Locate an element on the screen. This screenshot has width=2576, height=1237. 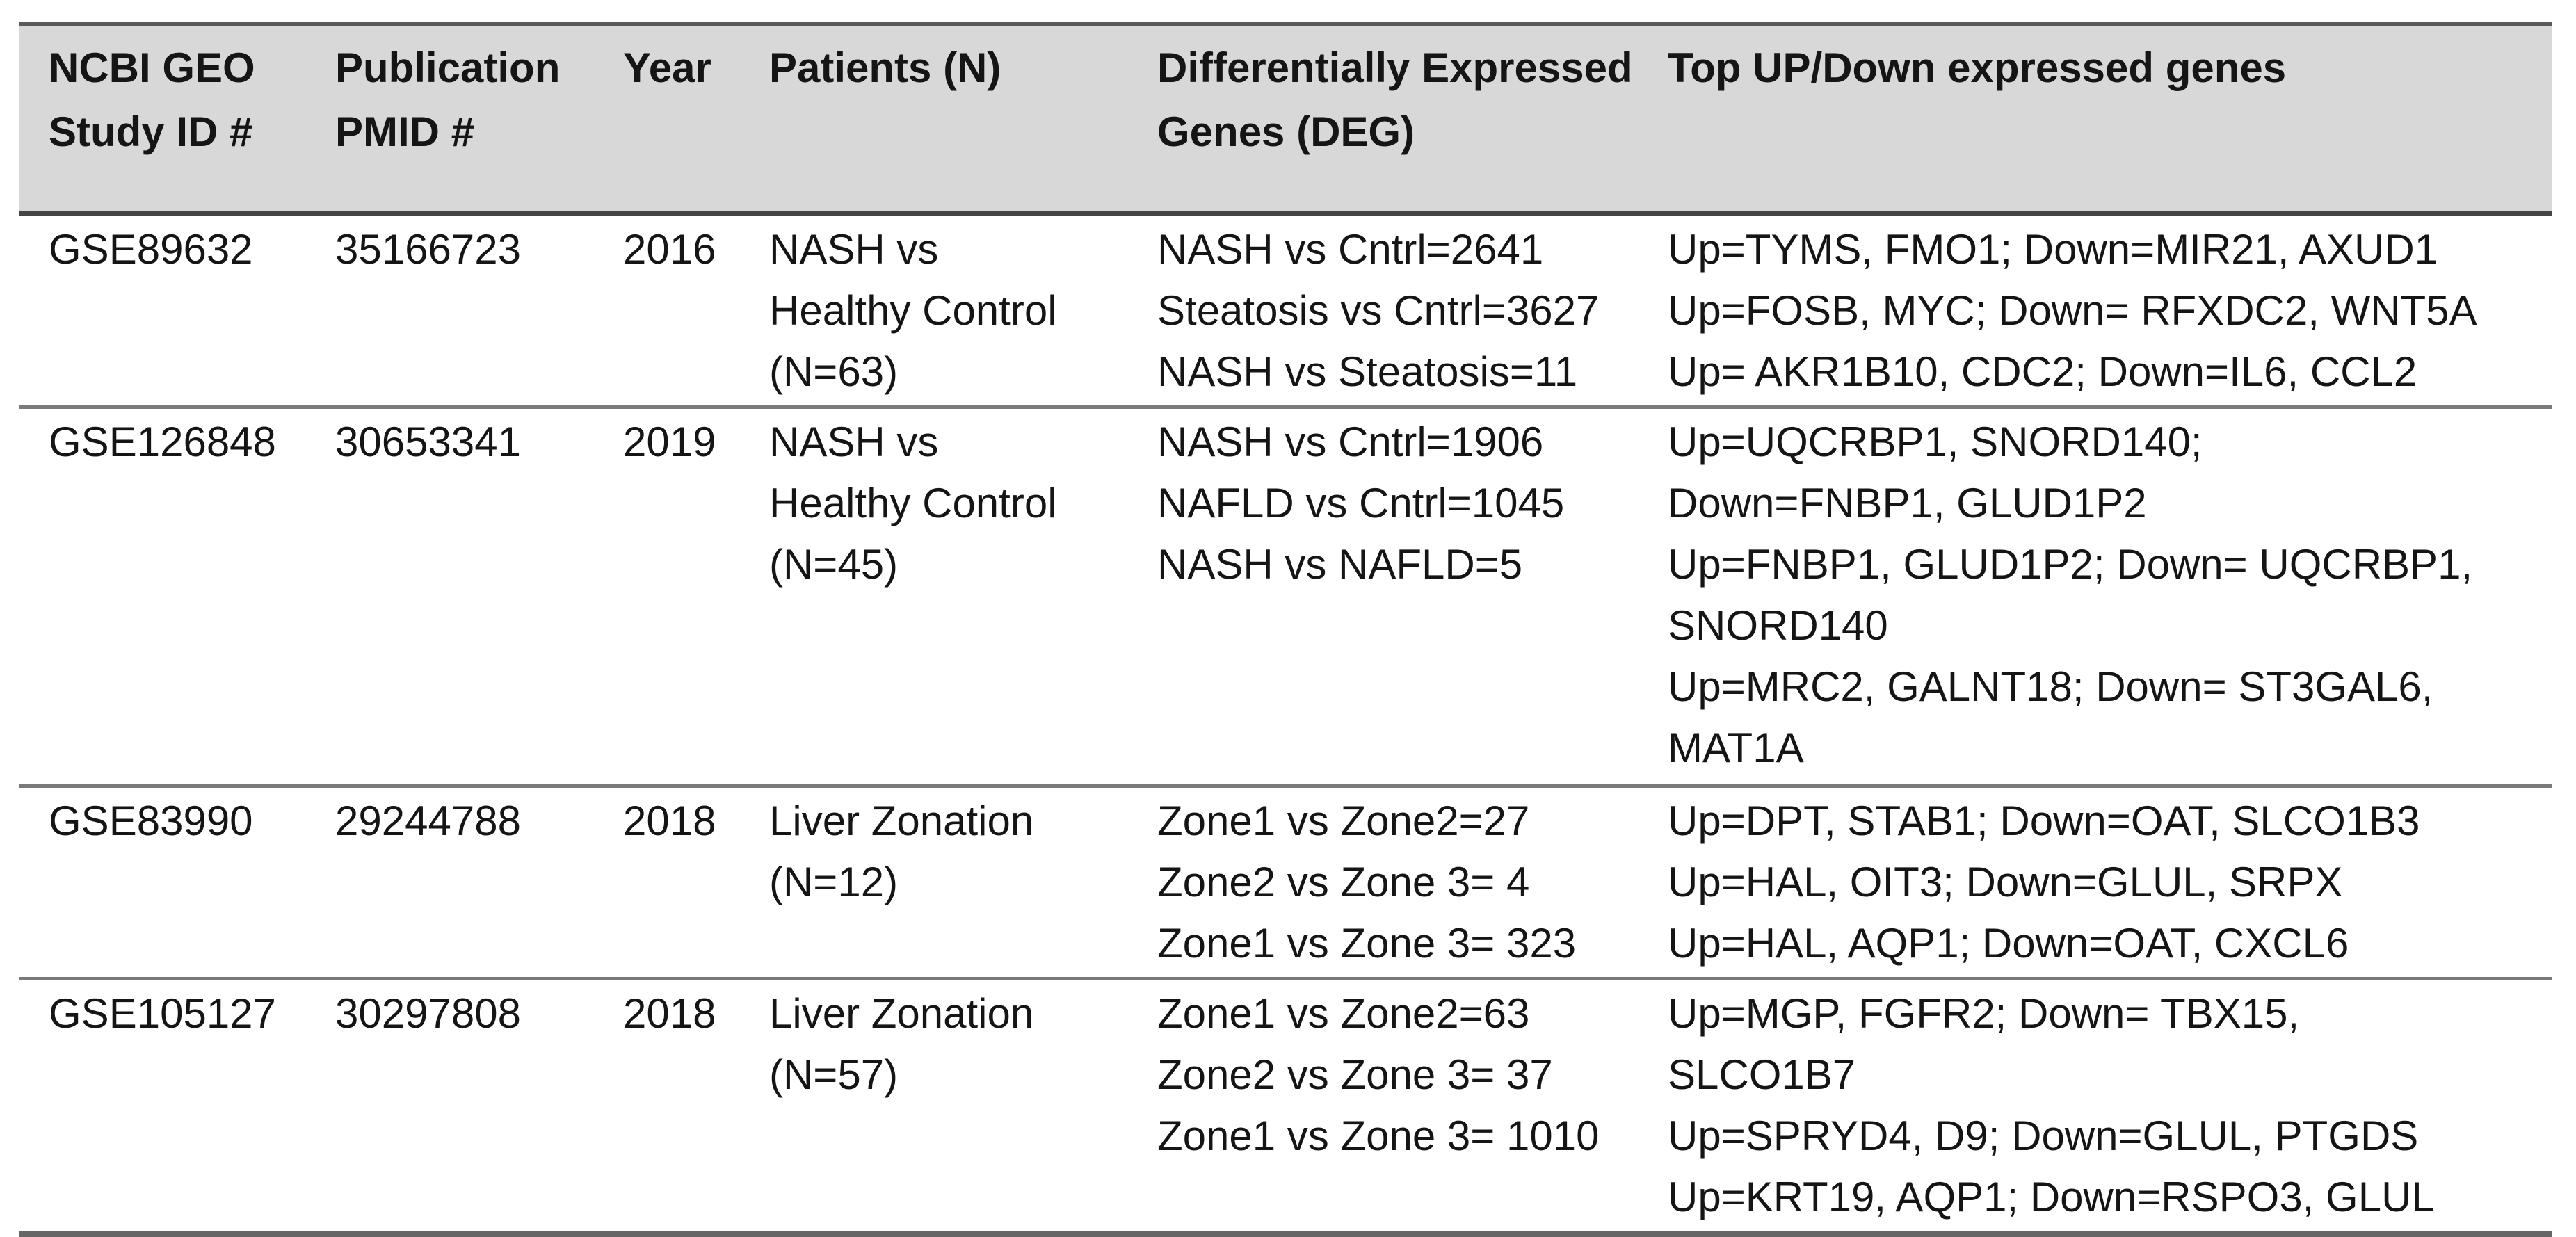
text-line: Zone1 vs Zone2=63 is located at coordinates (1344, 1013).